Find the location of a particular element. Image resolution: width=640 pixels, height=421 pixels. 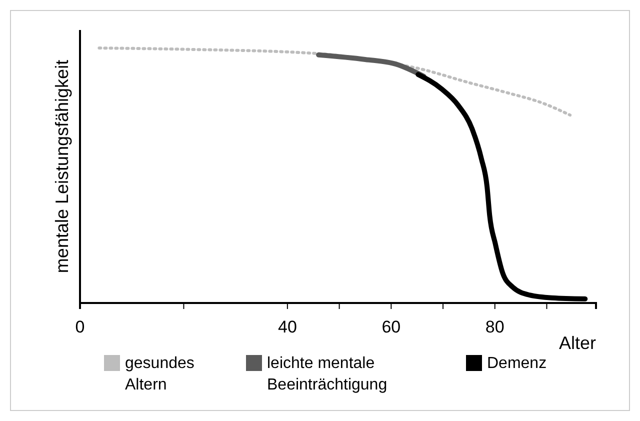

x-tick-label: 80 is located at coordinates (494, 326).